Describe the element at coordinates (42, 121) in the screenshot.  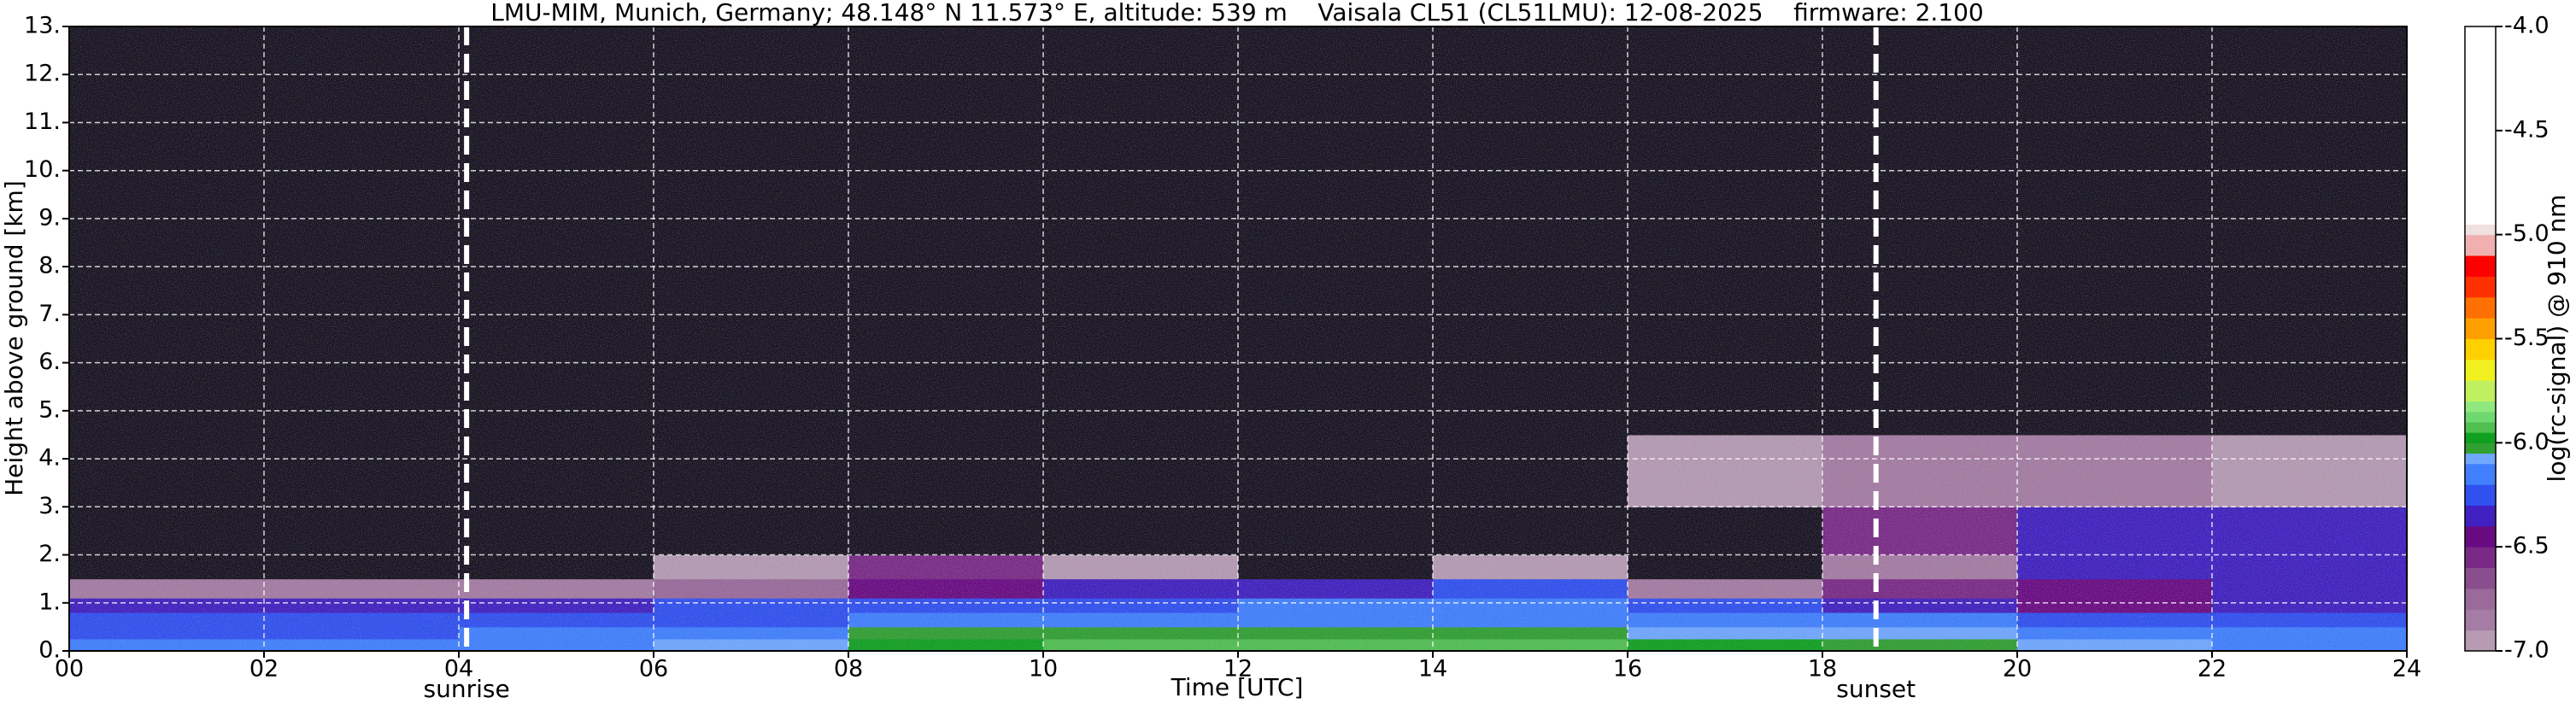
I see `y-tick-label: 11.` at that location.